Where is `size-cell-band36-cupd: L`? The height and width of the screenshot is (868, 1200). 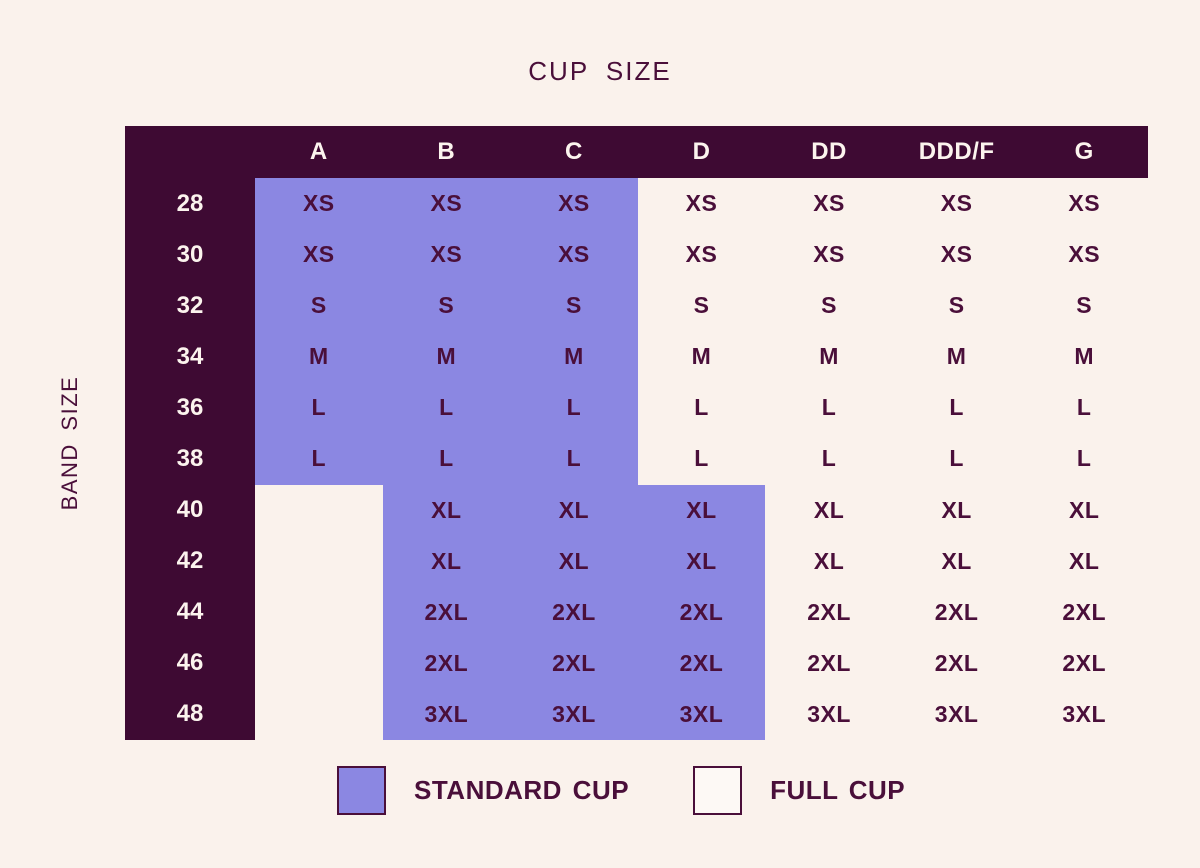
size-cell-band36-cupd: L is located at coordinates (701, 407).